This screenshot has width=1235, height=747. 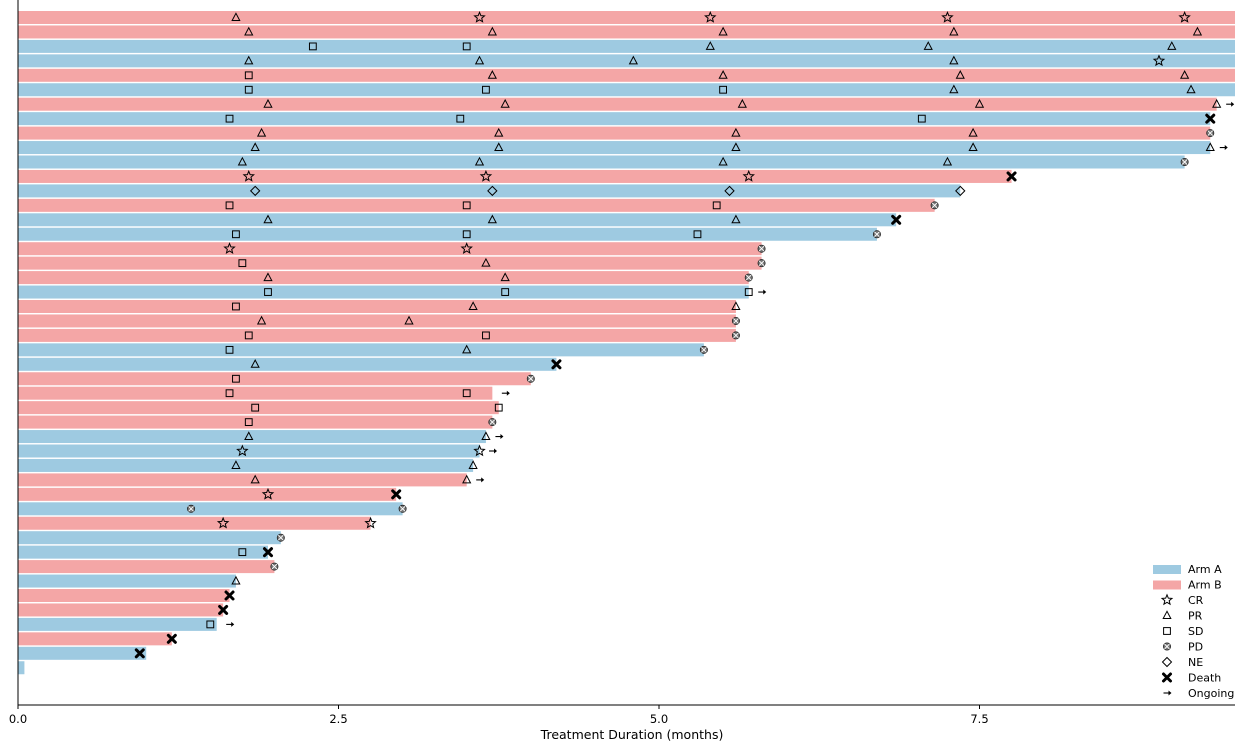 I want to click on legend-label: Arm B, so click(x=1205, y=585).